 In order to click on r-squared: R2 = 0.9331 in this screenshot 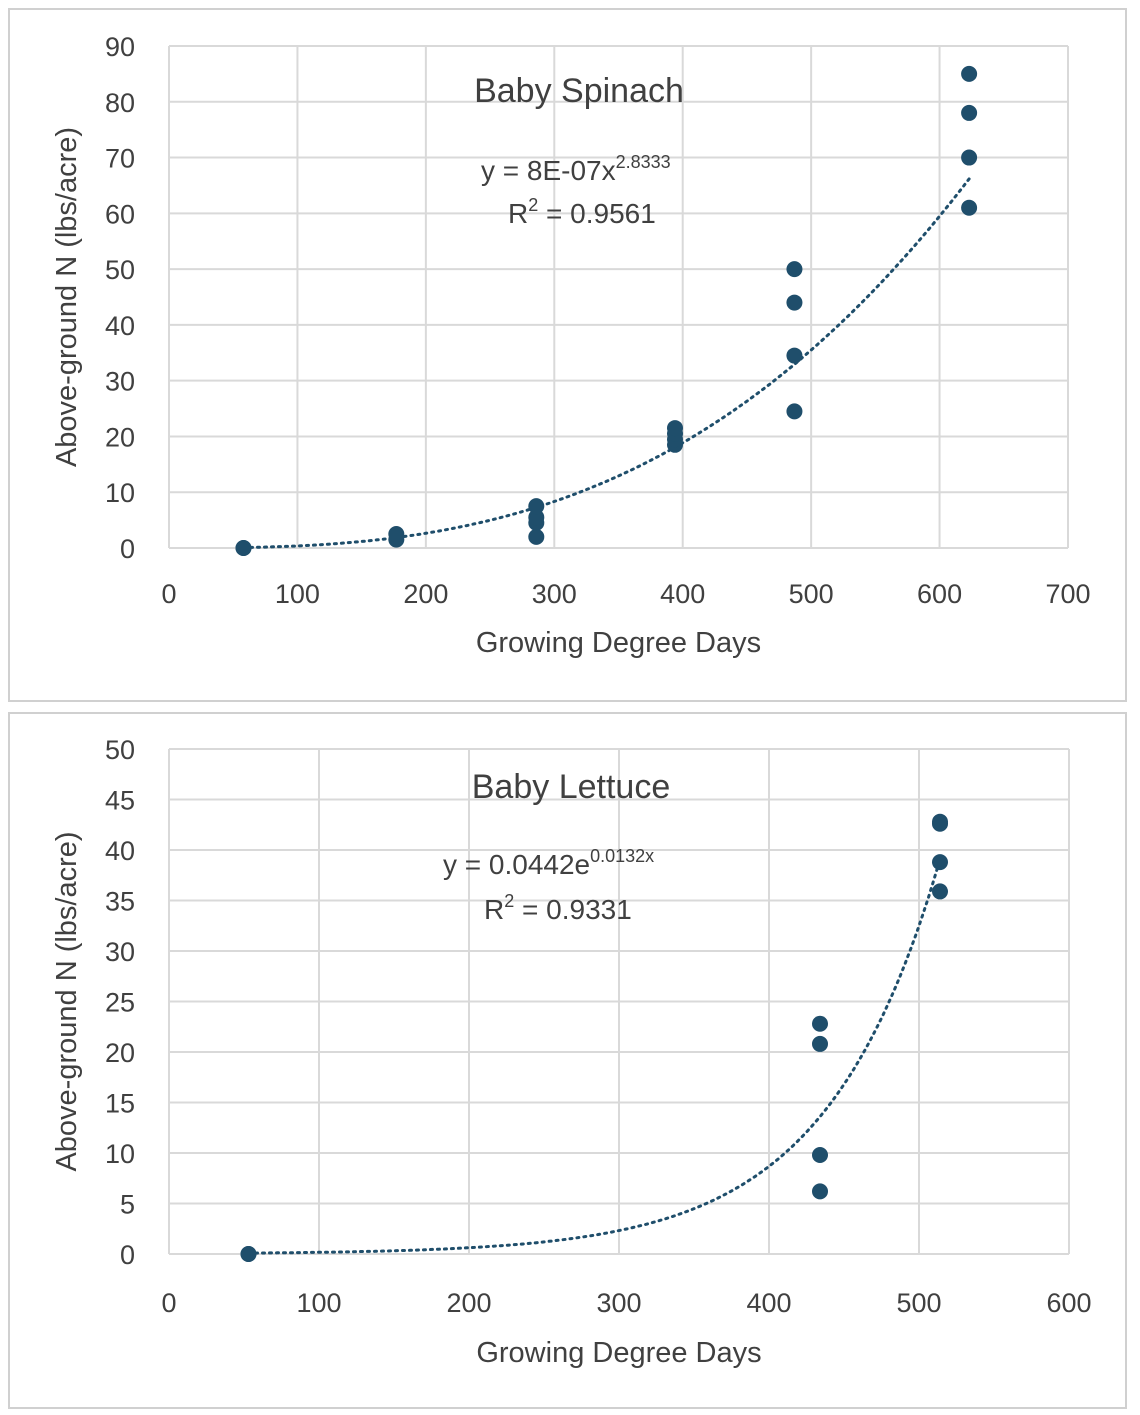, I will do `click(558, 908)`.